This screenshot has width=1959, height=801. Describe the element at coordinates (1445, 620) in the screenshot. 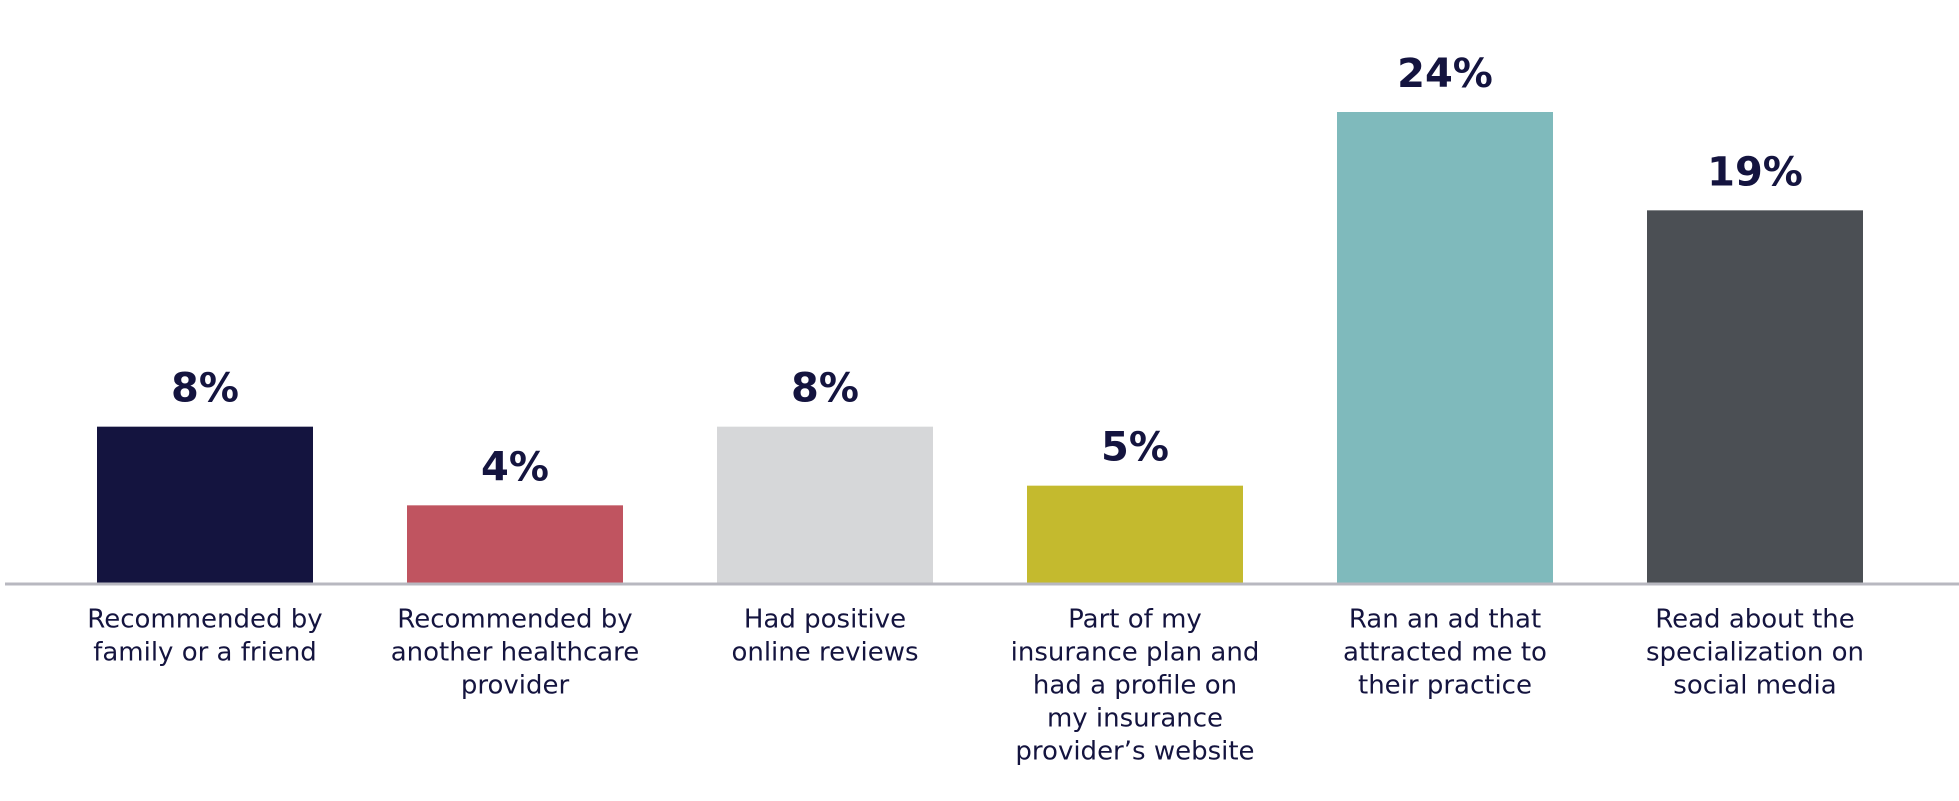

I see `category-label: Ran an ad that` at that location.